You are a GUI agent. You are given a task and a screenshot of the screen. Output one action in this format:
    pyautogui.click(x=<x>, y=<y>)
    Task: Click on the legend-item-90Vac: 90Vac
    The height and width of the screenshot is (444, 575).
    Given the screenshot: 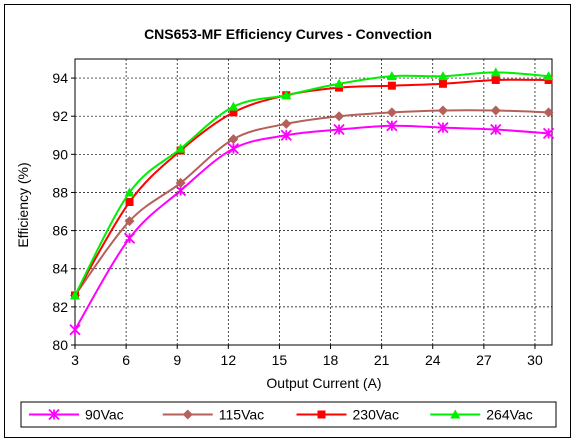 What is the action you would take?
    pyautogui.click(x=76, y=415)
    